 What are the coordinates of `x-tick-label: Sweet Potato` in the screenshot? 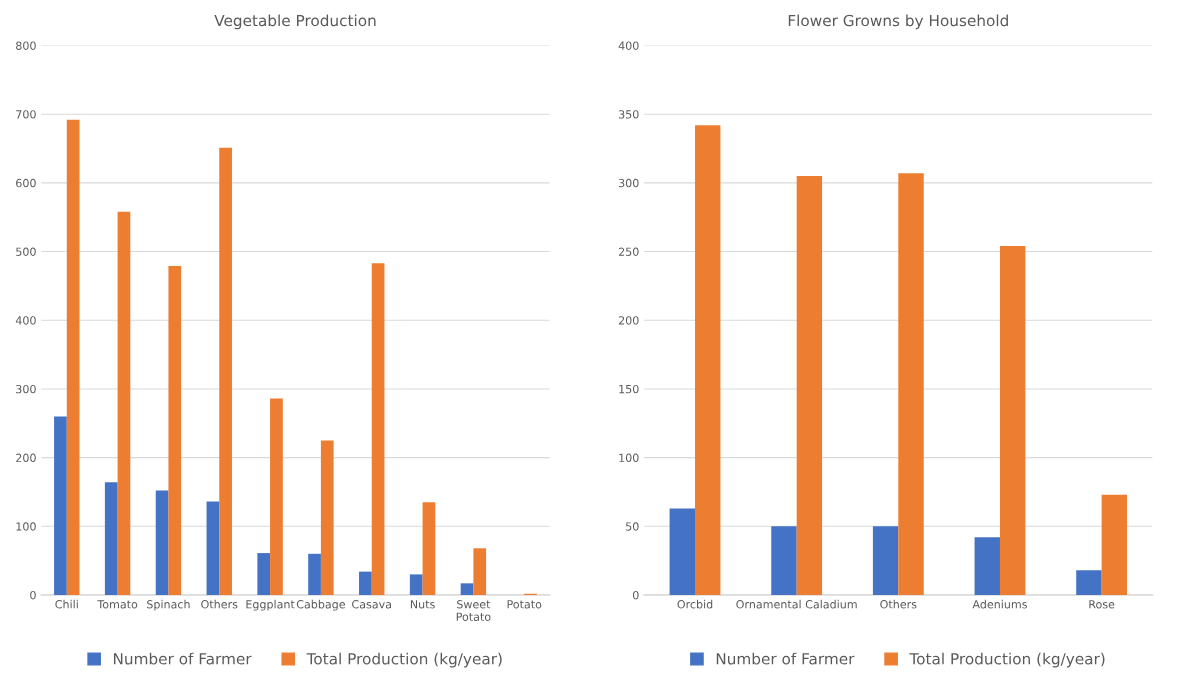 It's located at (473, 610).